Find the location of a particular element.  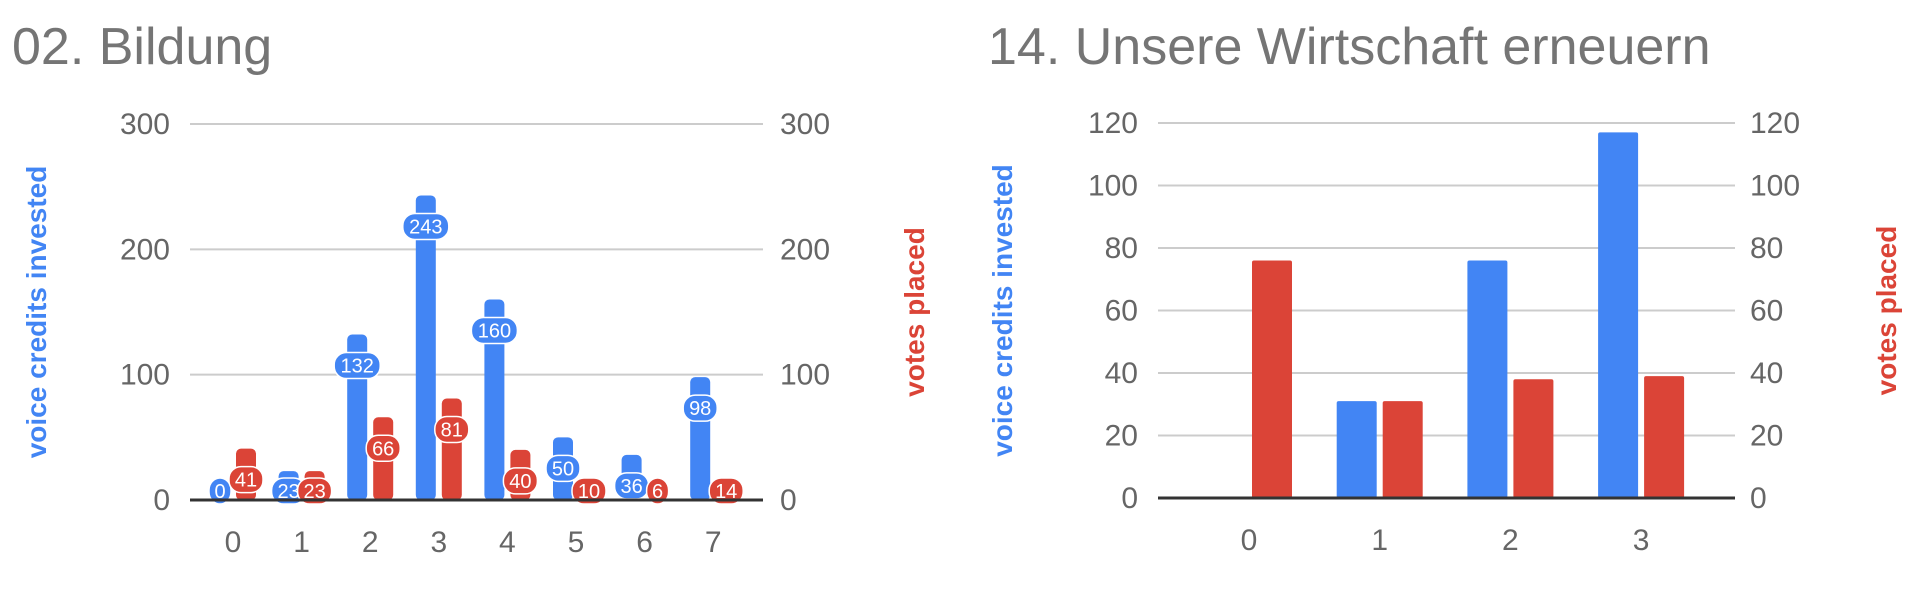

data-label: 81 is located at coordinates (452, 430).